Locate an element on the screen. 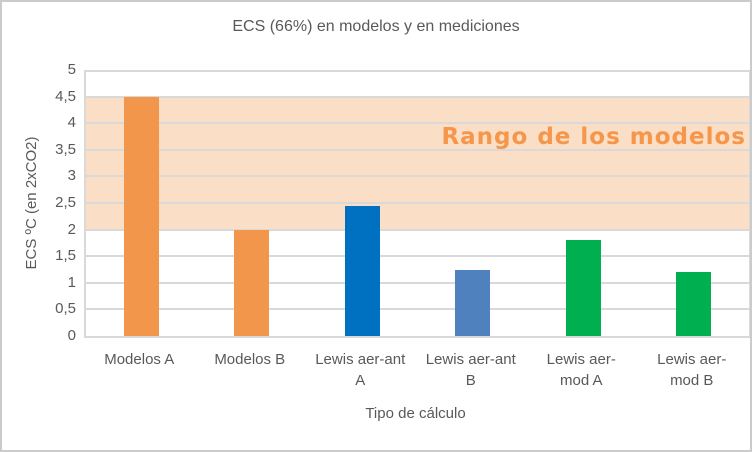 Image resolution: width=752 pixels, height=452 pixels. x-category-label: Lewis aer-ant B is located at coordinates (470, 370).